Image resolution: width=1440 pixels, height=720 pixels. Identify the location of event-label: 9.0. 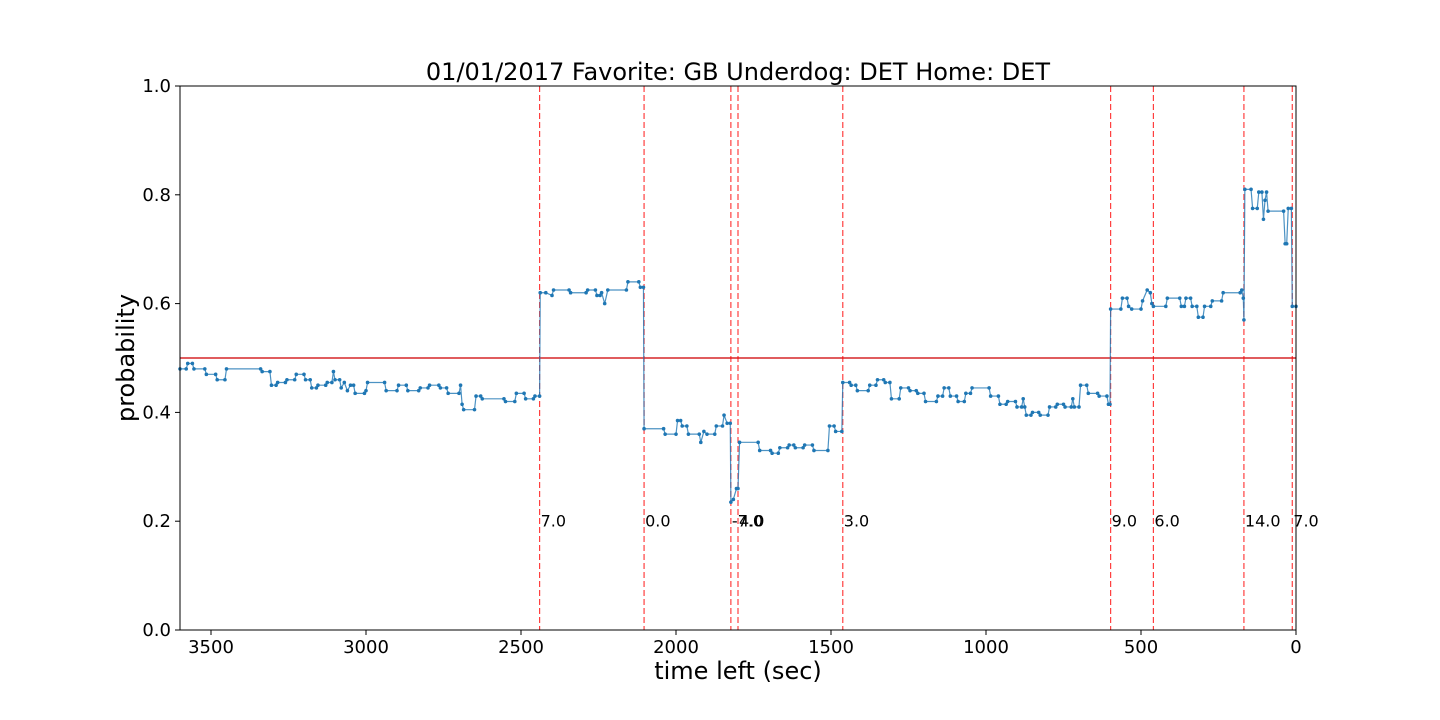
(1124, 521).